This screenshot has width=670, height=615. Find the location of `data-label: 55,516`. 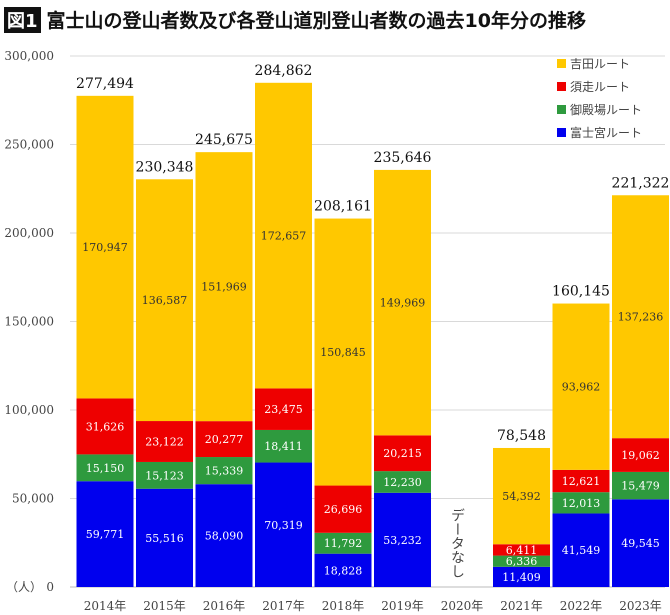

data-label: 55,516 is located at coordinates (164, 538).